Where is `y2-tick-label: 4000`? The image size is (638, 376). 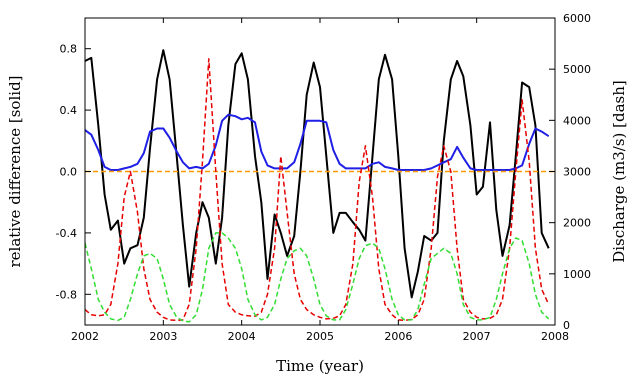 y2-tick-label: 4000 is located at coordinates (577, 120).